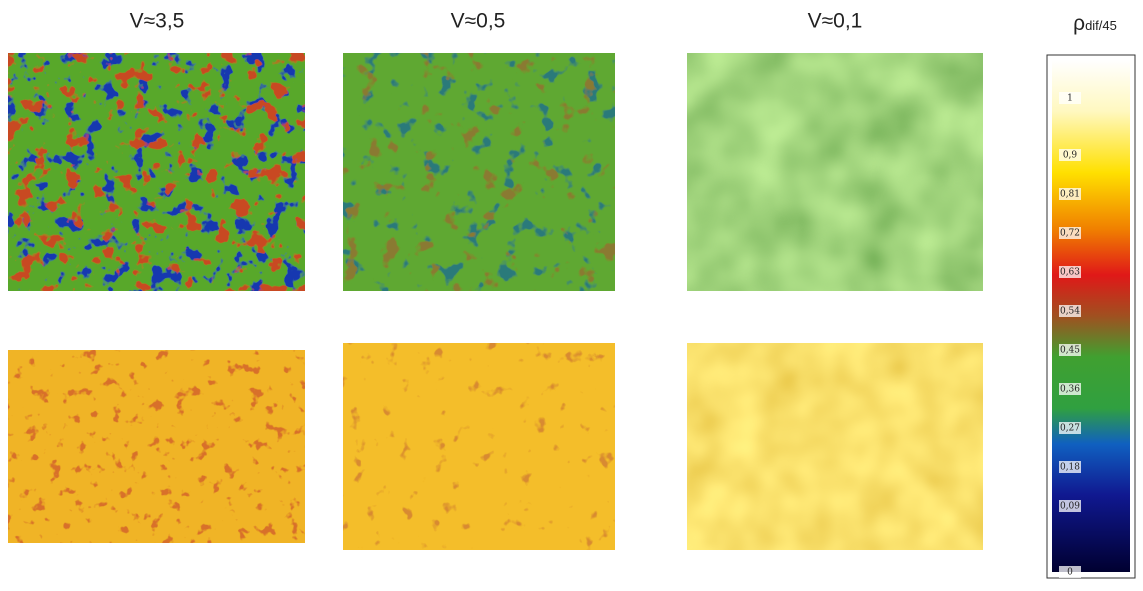 This screenshot has height=591, width=1143. I want to click on colorbar-label: 0,27, so click(1070, 429).